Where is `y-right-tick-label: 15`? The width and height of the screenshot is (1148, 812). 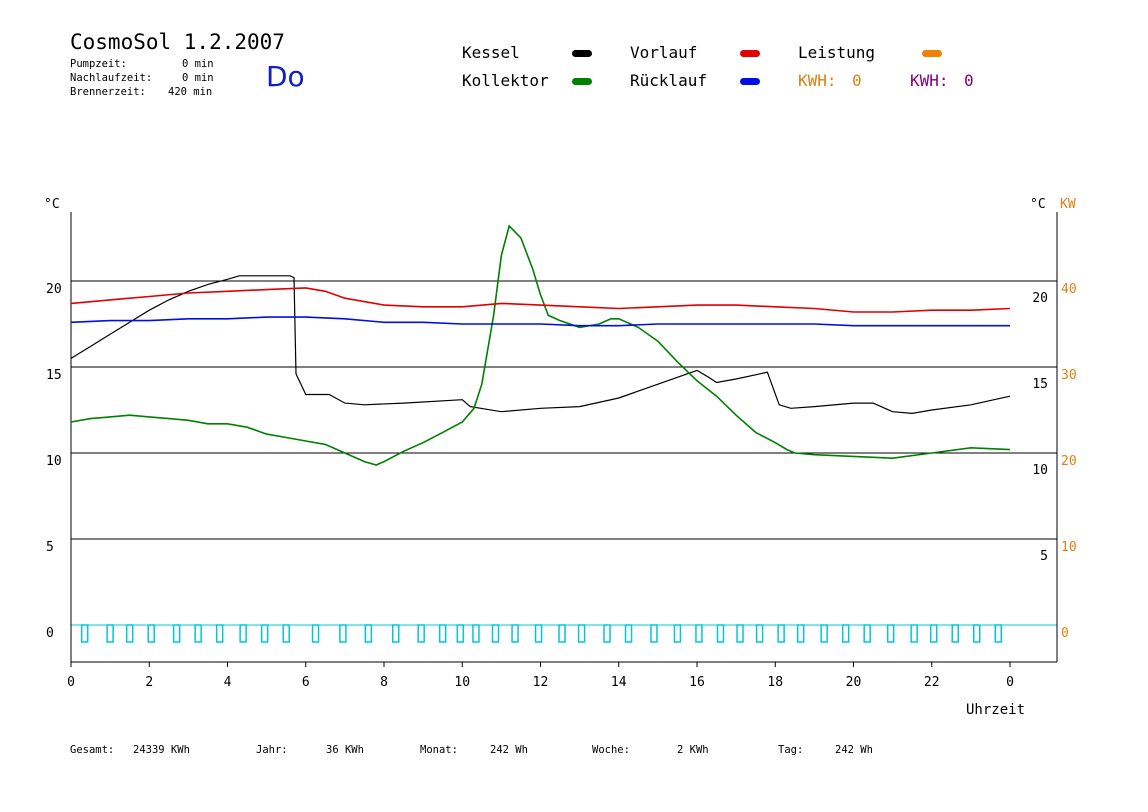
y-right-tick-label: 15 is located at coordinates (1040, 384).